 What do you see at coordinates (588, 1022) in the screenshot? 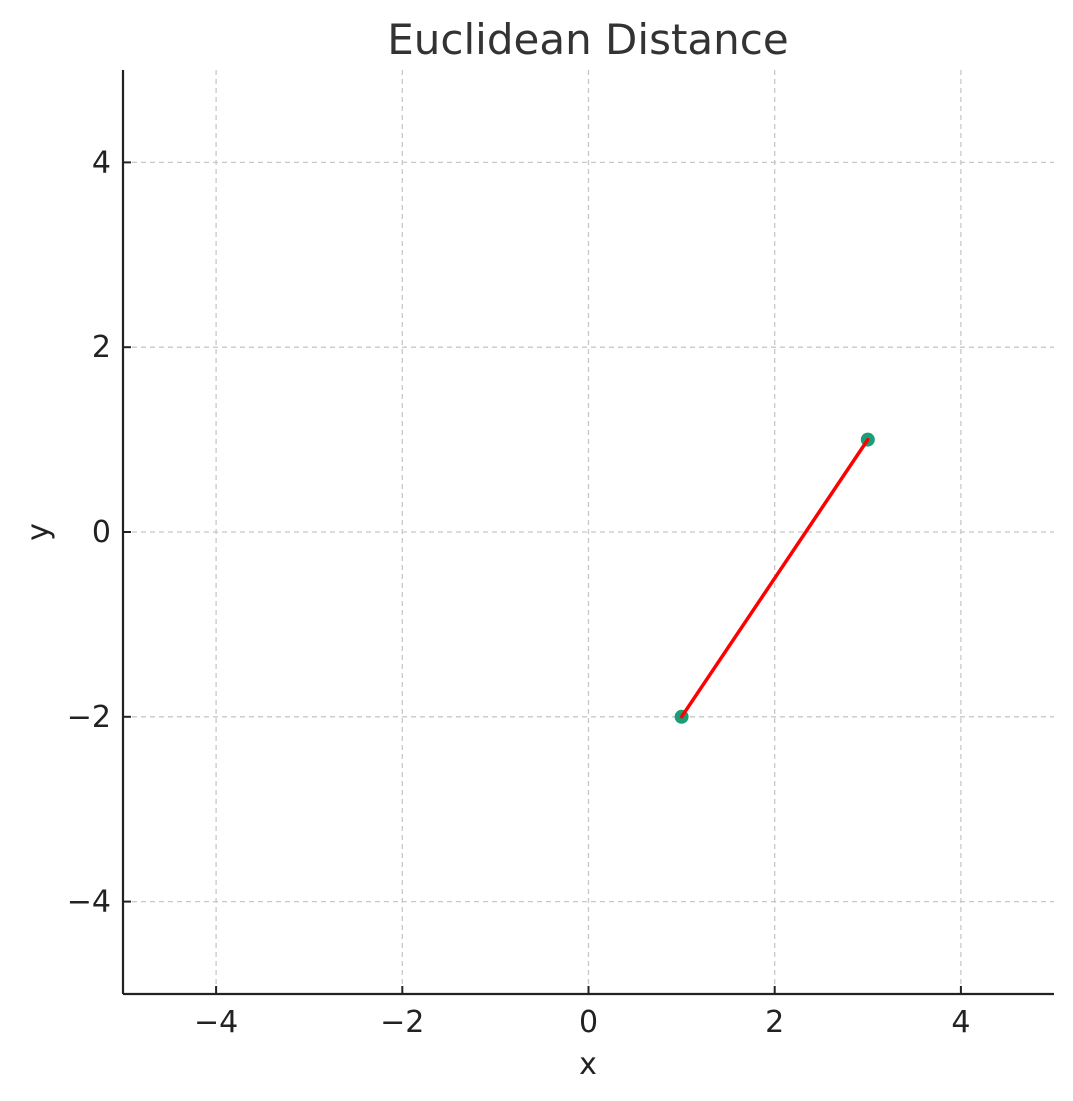
I see `x-tick-label: 0` at bounding box center [588, 1022].